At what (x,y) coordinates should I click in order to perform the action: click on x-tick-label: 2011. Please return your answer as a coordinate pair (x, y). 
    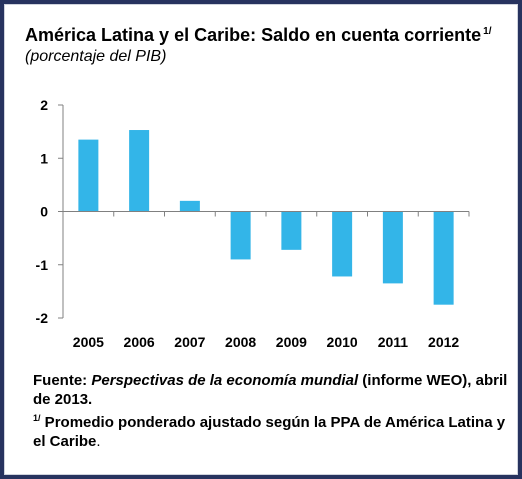
    Looking at the image, I should click on (393, 342).